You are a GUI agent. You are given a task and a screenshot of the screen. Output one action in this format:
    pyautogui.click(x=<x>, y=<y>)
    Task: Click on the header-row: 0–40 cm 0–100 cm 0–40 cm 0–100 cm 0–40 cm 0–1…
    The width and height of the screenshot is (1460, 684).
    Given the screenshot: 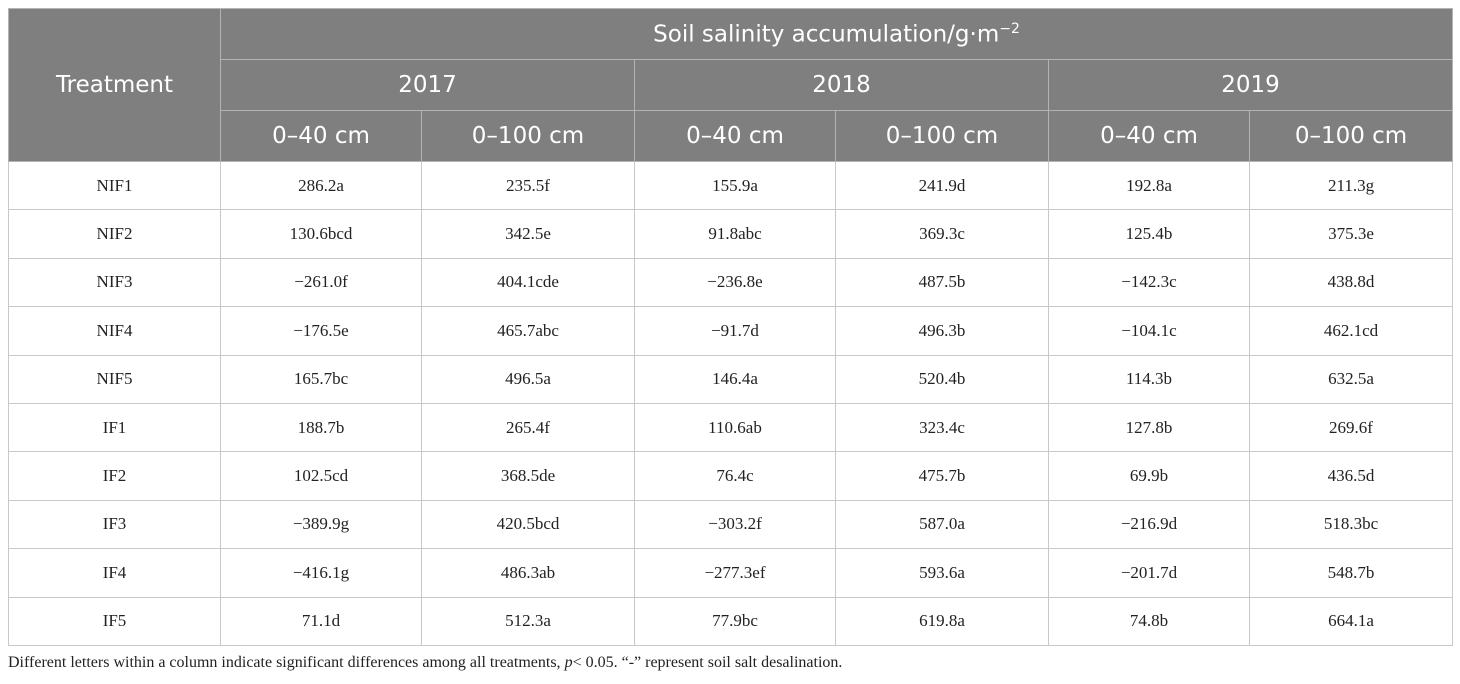 What is the action you would take?
    pyautogui.click(x=731, y=136)
    